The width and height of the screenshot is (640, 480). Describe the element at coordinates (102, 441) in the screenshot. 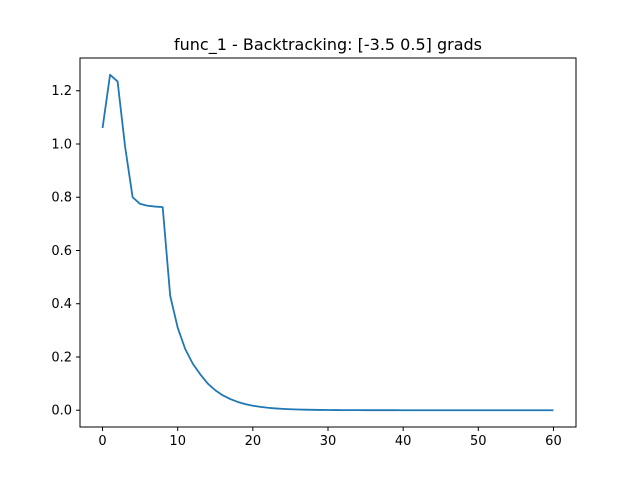

I see `x-tick-label: 0` at that location.